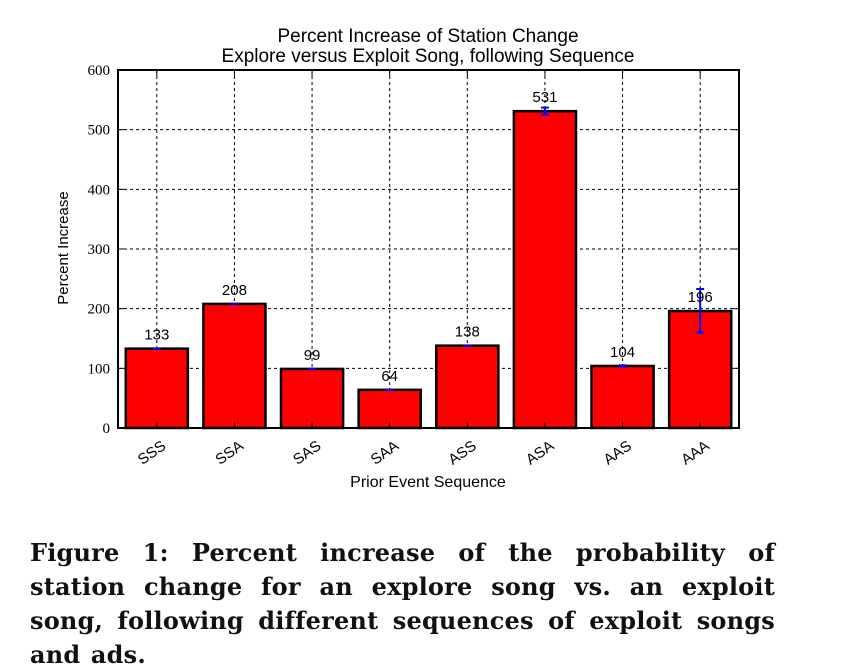 This screenshot has width=853, height=672. Describe the element at coordinates (622, 397) in the screenshot. I see `bar-aas` at that location.